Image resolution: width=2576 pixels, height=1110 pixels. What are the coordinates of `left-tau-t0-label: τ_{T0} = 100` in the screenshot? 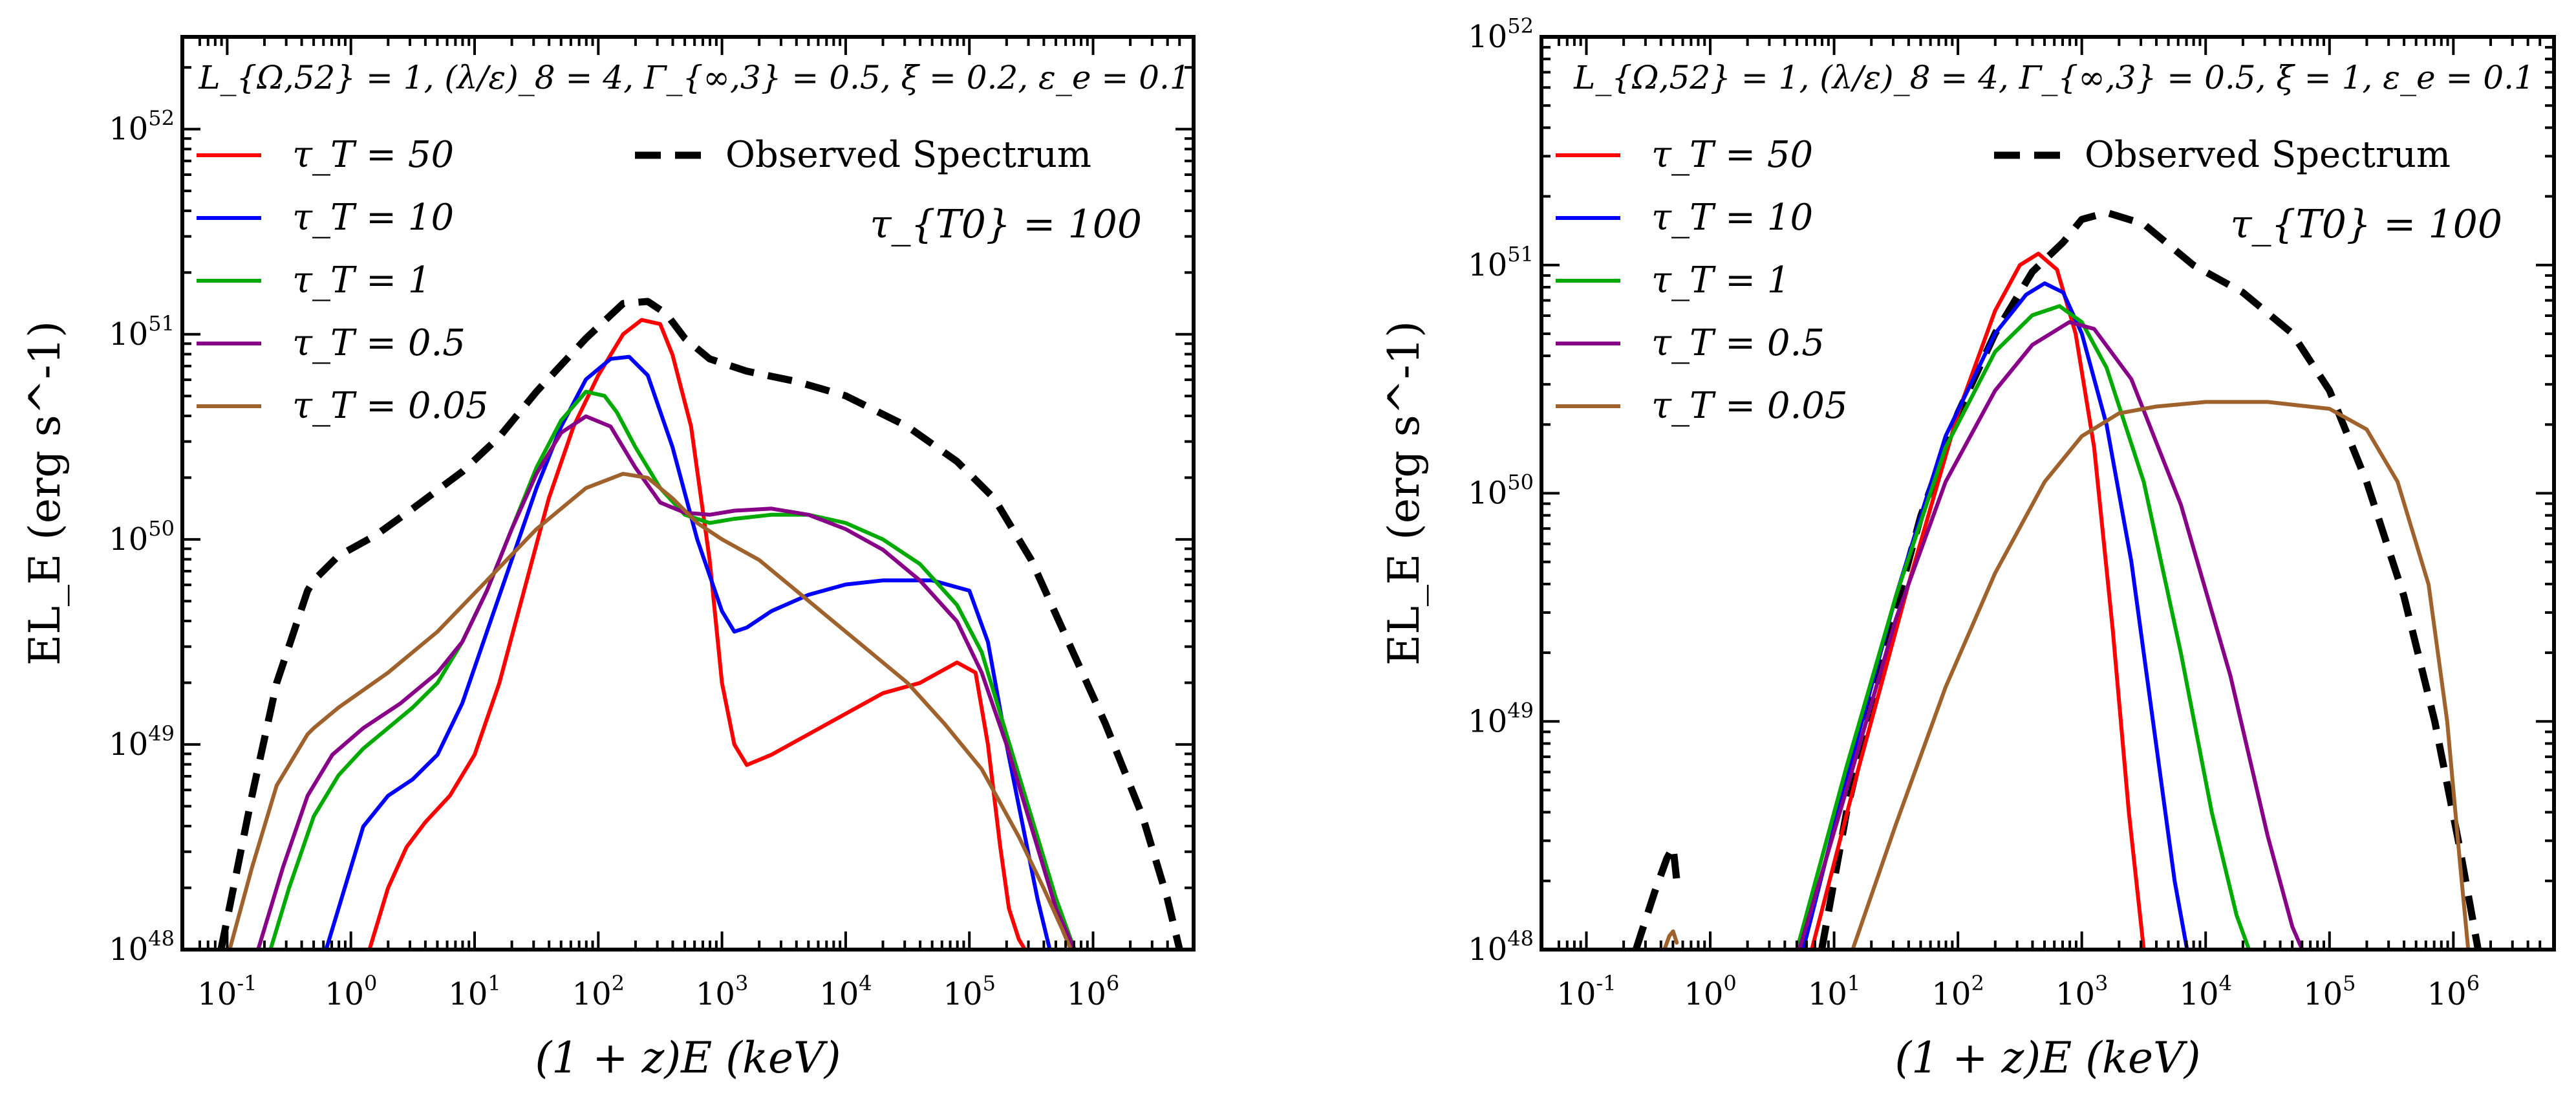 It's located at (1006, 225).